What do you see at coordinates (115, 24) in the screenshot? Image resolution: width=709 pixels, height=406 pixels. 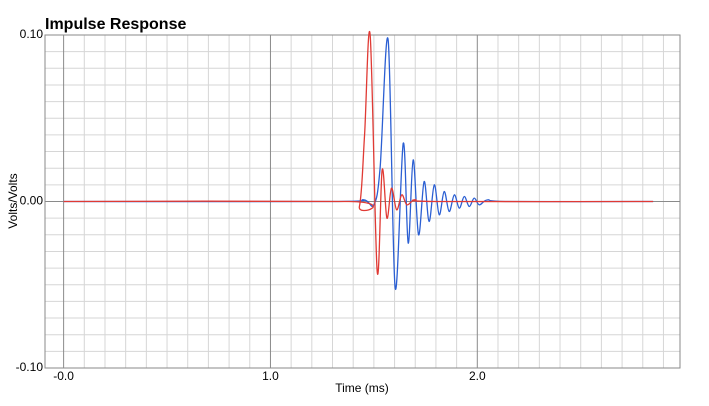 I see `chart-title: Impulse Response` at bounding box center [115, 24].